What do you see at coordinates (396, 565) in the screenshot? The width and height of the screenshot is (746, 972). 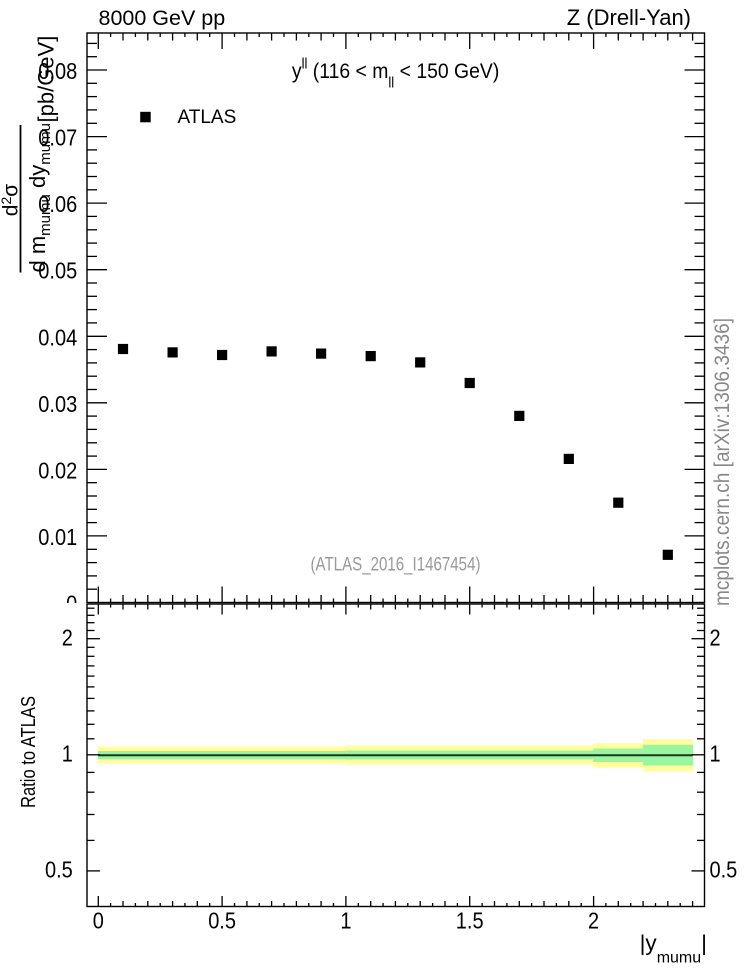 I see `svg-text: (ATLAS_2016_I1467454)` at bounding box center [396, 565].